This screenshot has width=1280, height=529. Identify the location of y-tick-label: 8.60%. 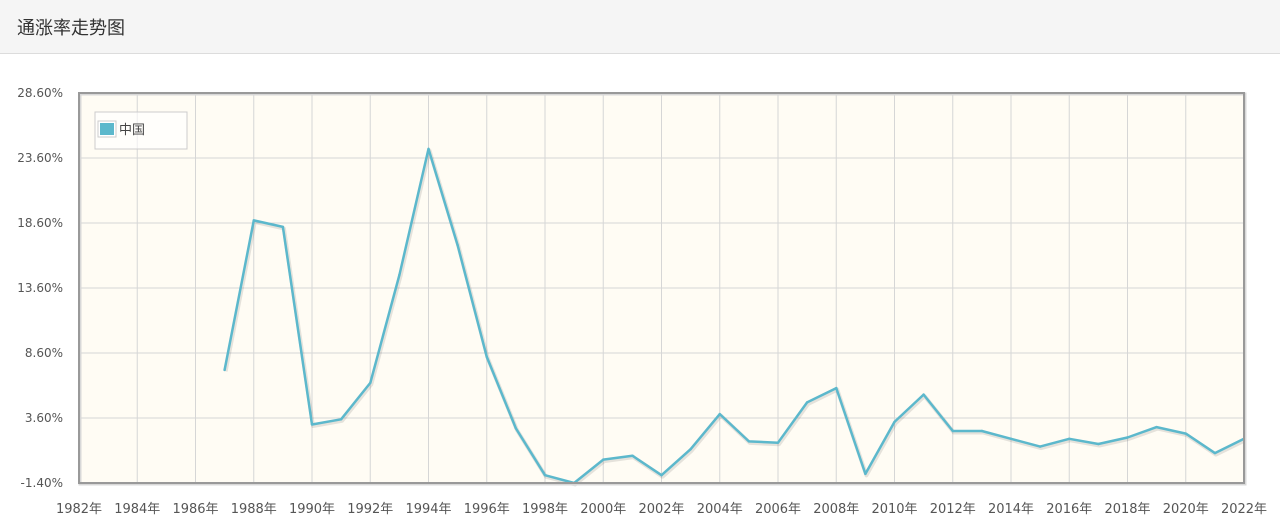
(44, 353).